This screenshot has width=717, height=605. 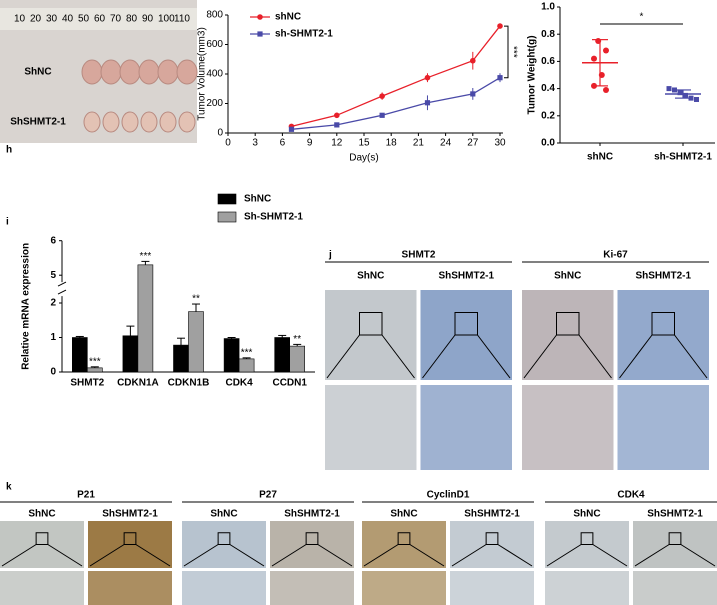 I want to click on y-tick-label: 5, so click(x=53, y=275).